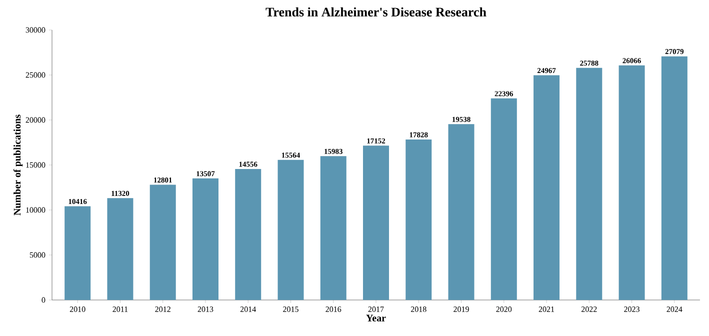 This screenshot has width=709, height=336. Describe the element at coordinates (632, 309) in the screenshot. I see `x-tick-label: 2023` at that location.